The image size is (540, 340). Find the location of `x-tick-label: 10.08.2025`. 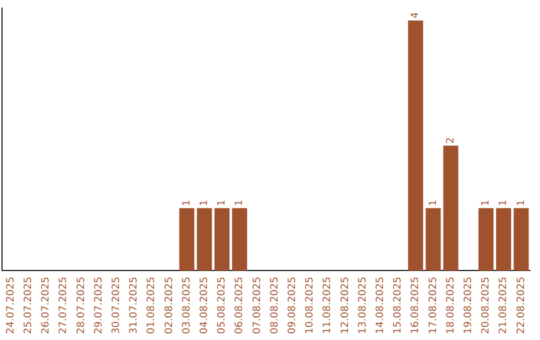

x-tick-label: 10.08.2025 is located at coordinates (310, 305).